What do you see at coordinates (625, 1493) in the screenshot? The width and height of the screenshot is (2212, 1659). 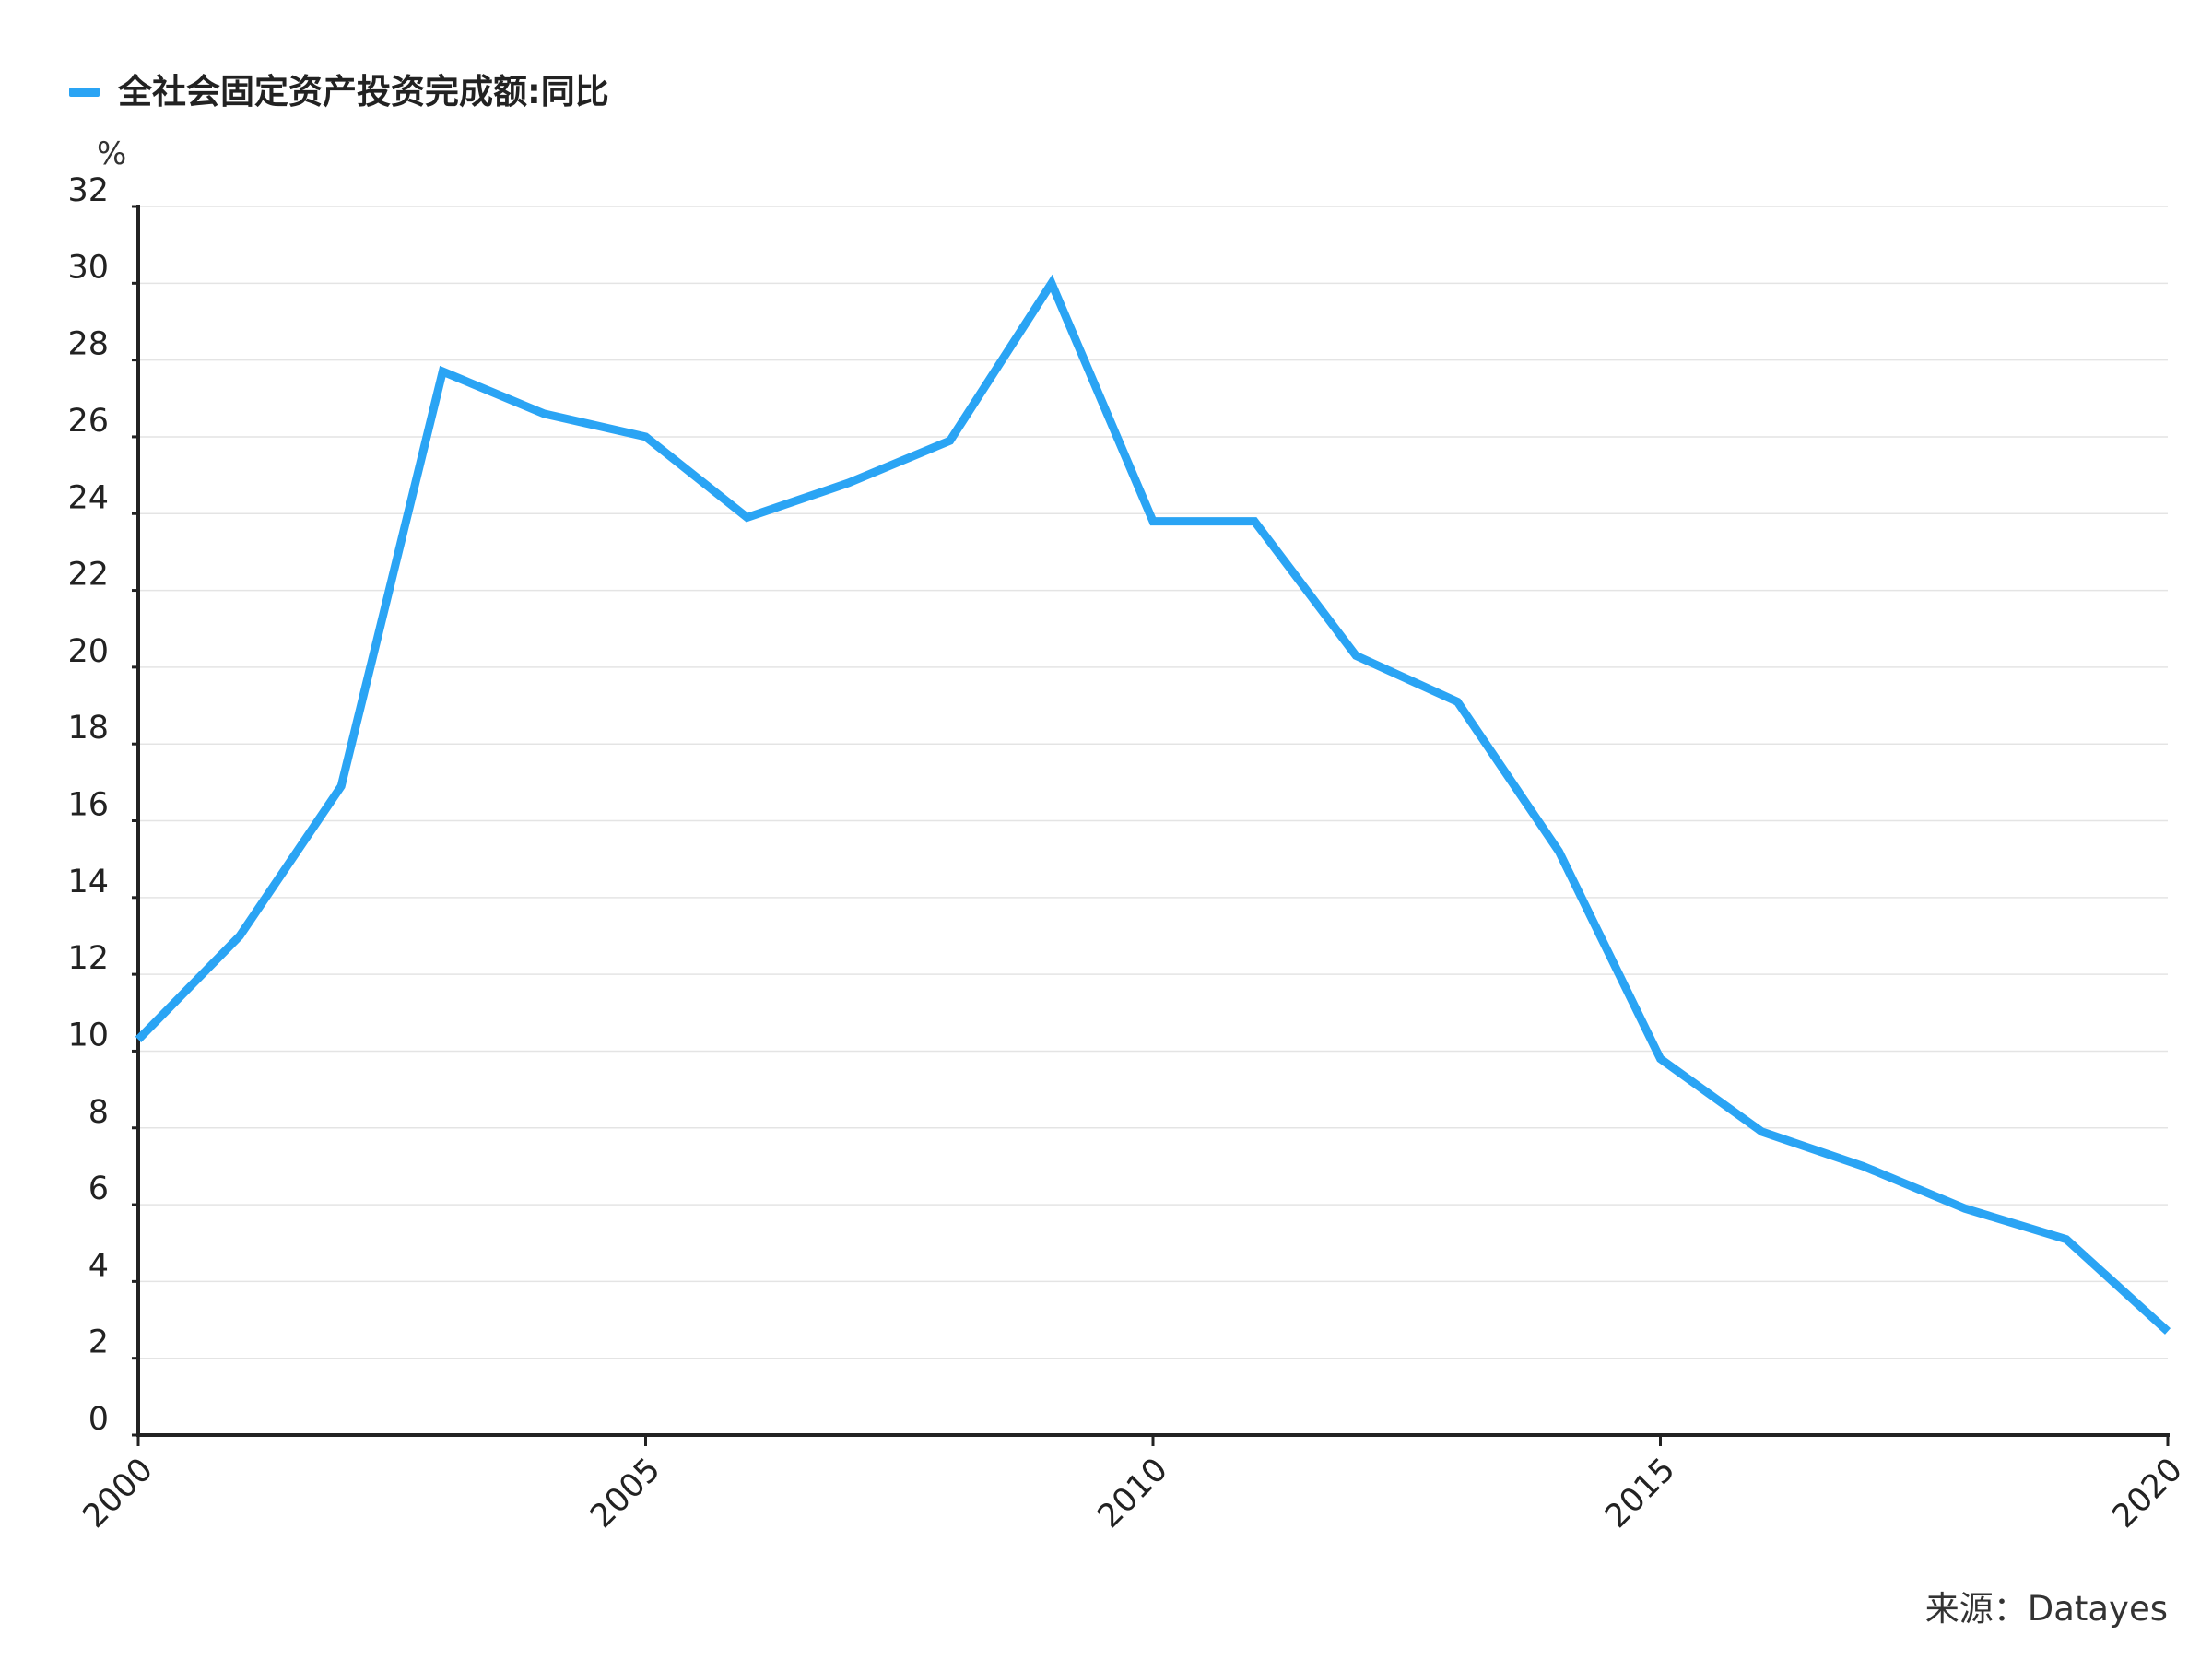 I see `x-tick-label: 2005` at bounding box center [625, 1493].